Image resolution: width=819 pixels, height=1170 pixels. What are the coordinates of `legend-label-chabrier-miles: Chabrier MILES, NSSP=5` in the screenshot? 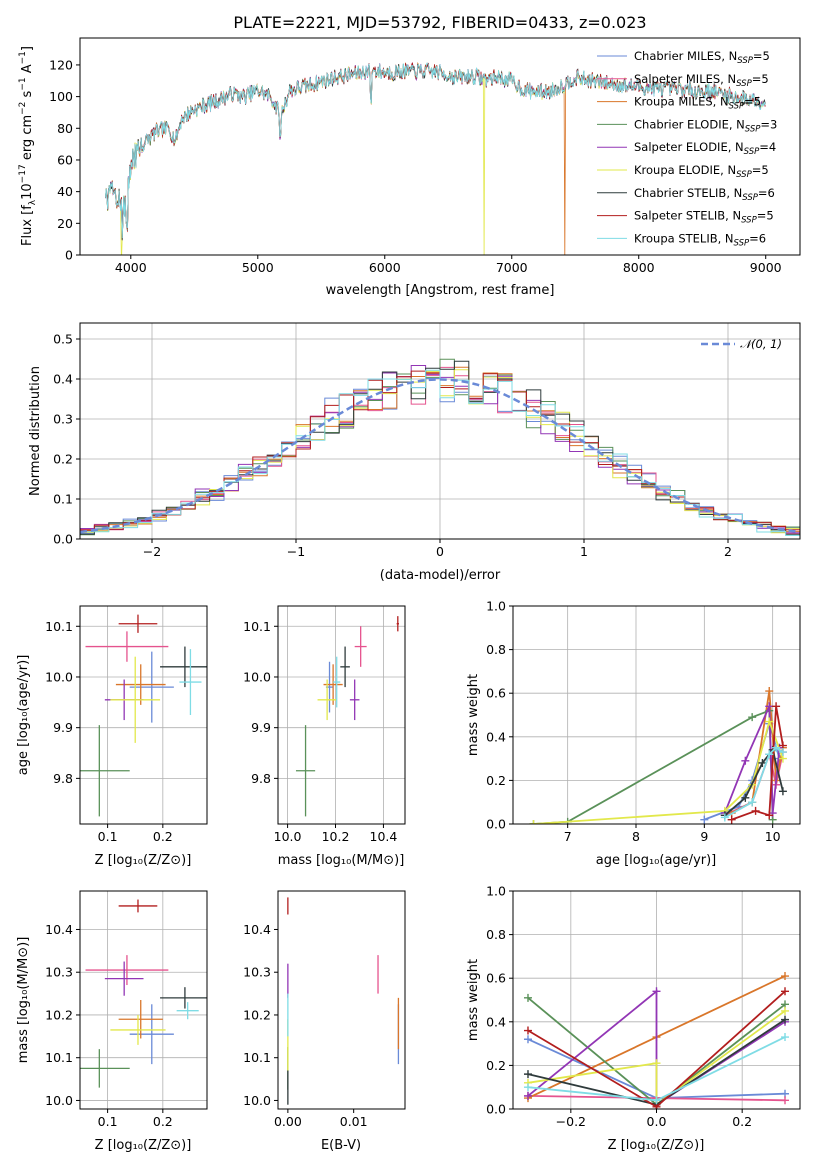 It's located at (702, 57).